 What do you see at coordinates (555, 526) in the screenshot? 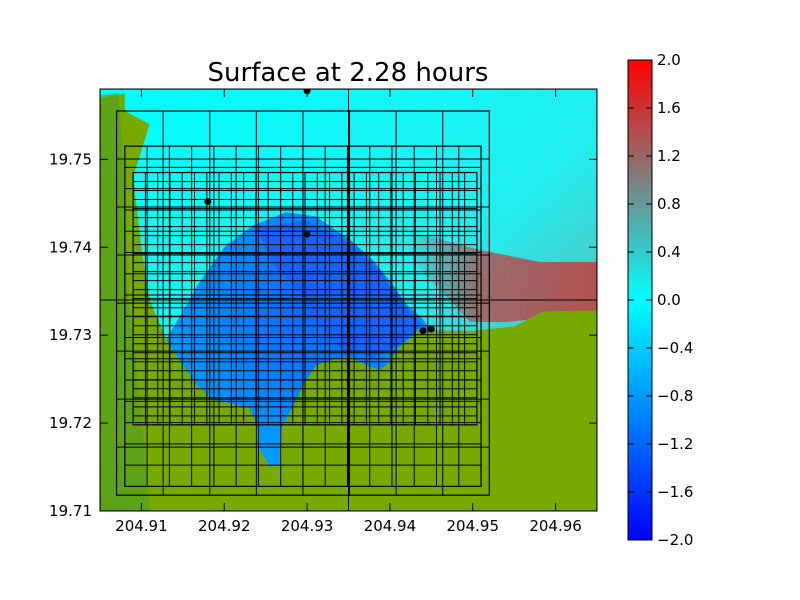
I see `x-tick-label: 204.96` at bounding box center [555, 526].